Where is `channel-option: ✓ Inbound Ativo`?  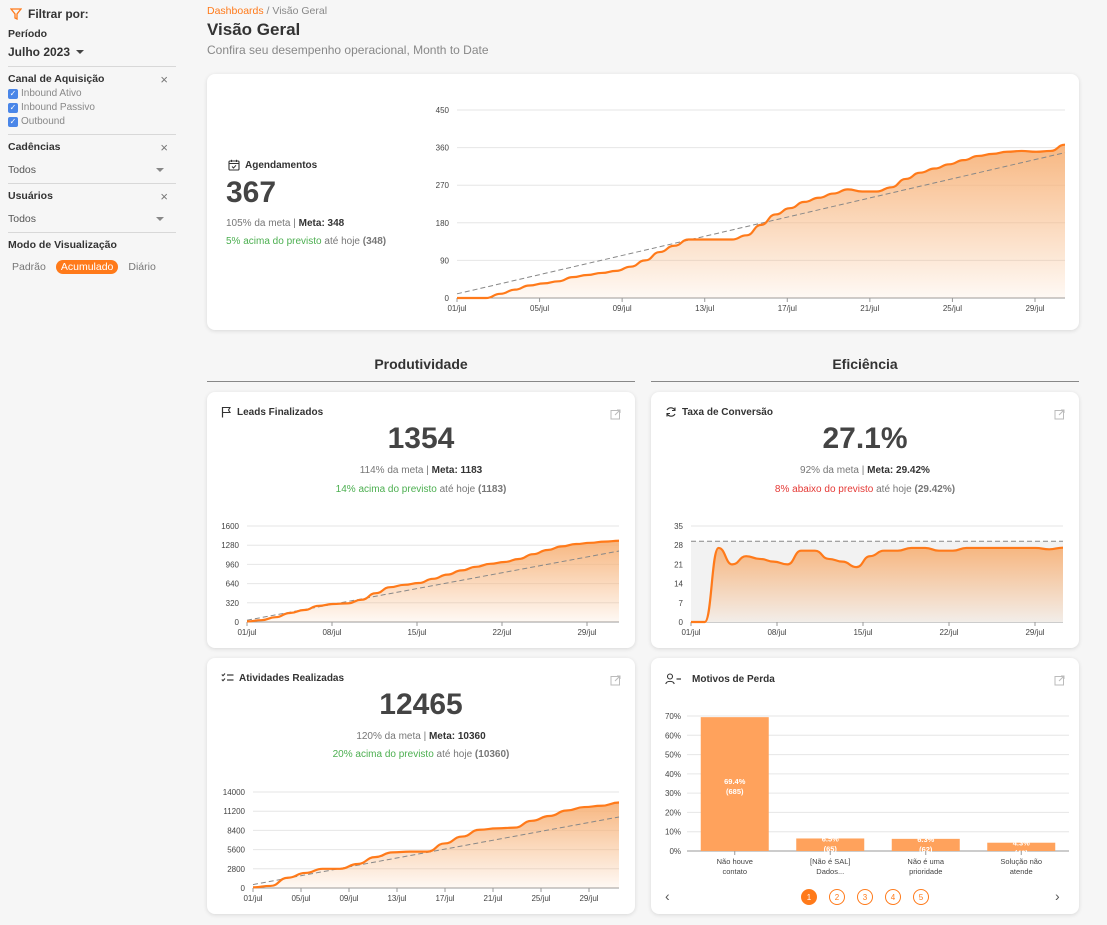
channel-option: ✓ Inbound Ativo is located at coordinates (92, 93).